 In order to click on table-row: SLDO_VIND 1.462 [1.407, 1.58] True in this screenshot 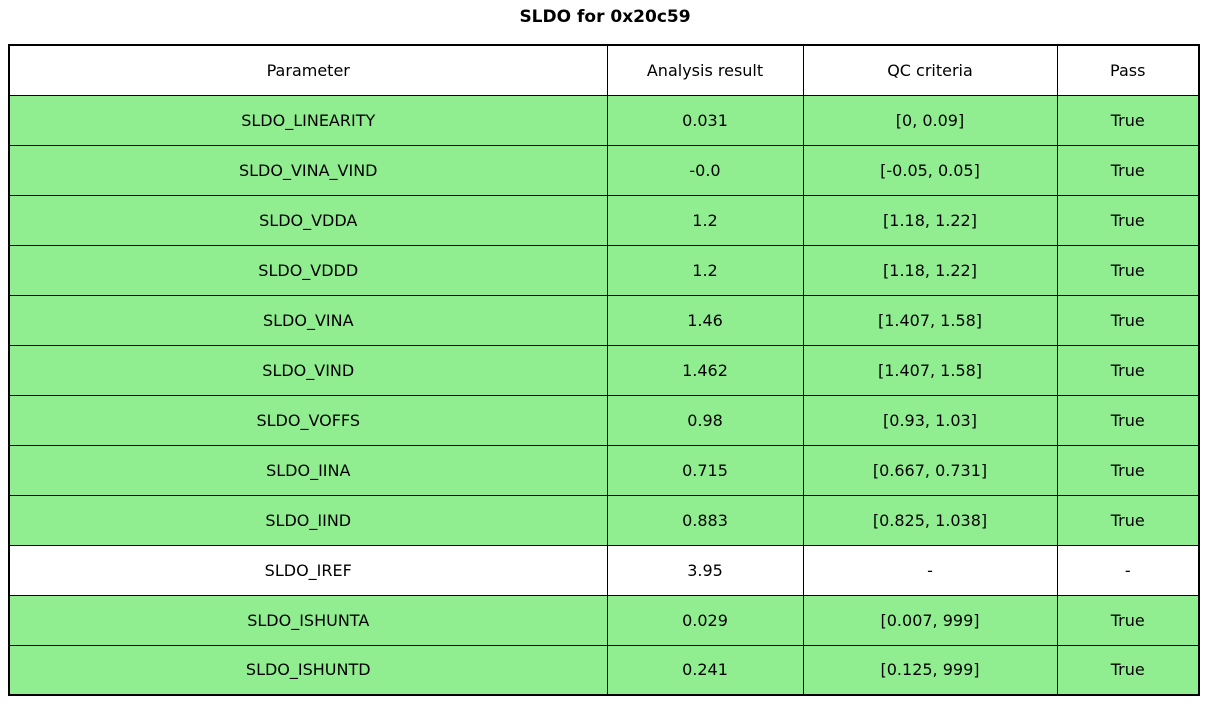, I will do `click(604, 370)`.